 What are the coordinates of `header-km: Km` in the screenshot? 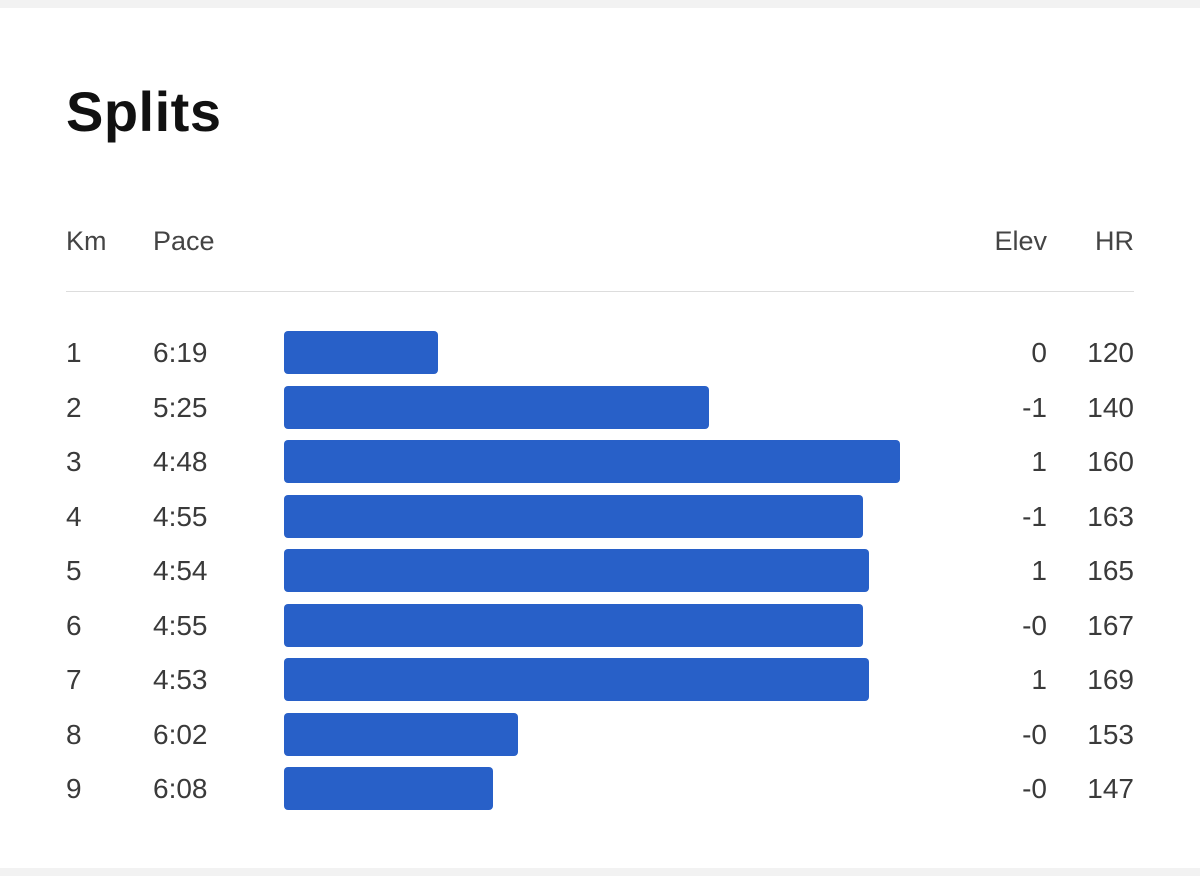 It's located at (86, 241).